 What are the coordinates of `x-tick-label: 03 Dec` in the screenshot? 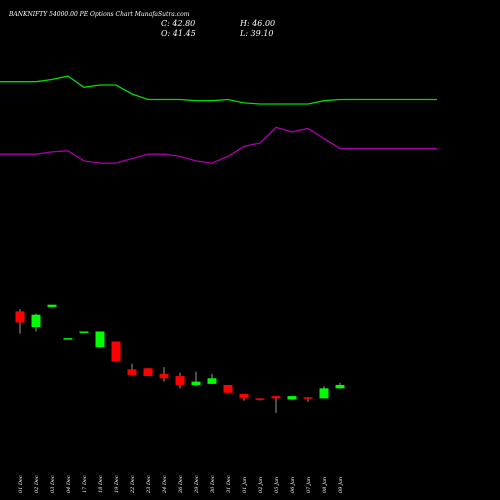 It's located at (53, 484).